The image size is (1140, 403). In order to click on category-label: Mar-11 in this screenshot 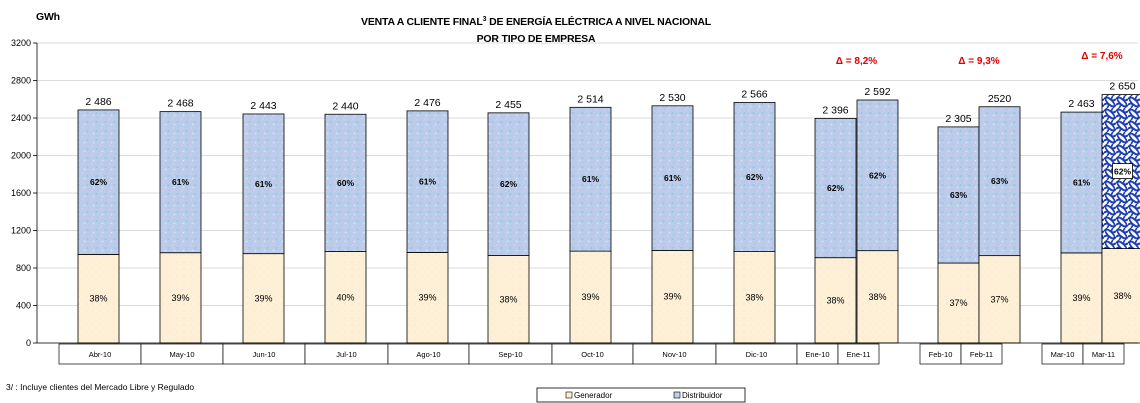, I will do `click(1103, 354)`.